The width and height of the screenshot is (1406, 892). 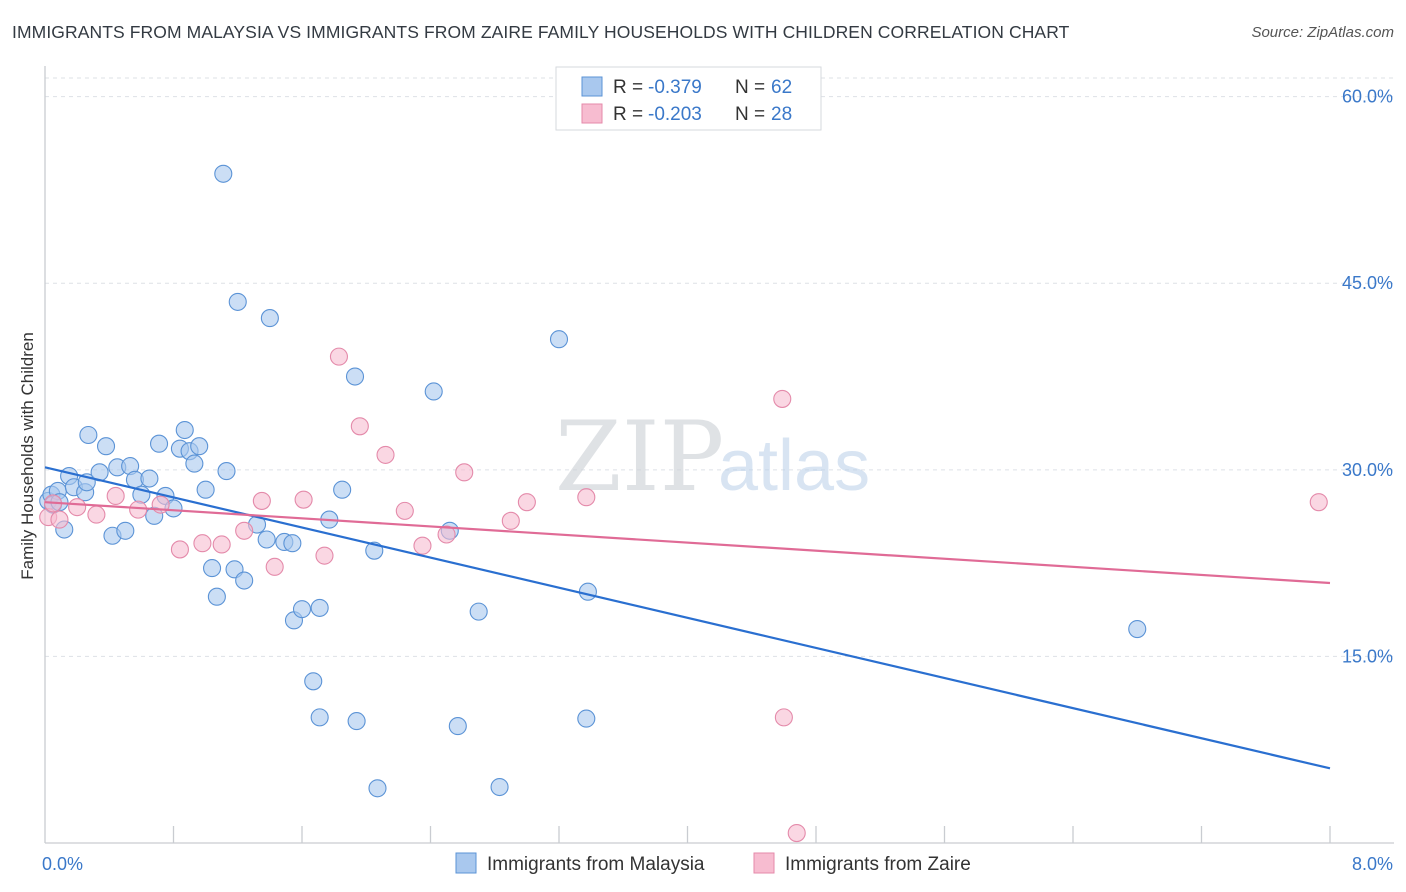 I want to click on legend-label: Immigrants from Malaysia, so click(x=596, y=864).